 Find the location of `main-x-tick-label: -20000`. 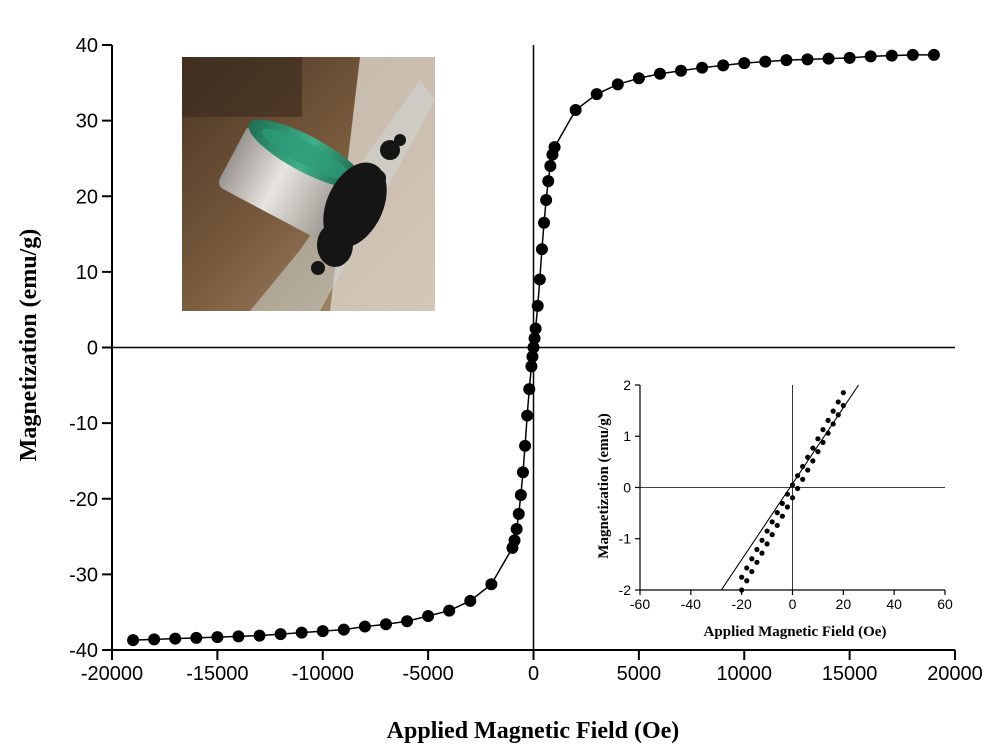

main-x-tick-label: -20000 is located at coordinates (112, 674).